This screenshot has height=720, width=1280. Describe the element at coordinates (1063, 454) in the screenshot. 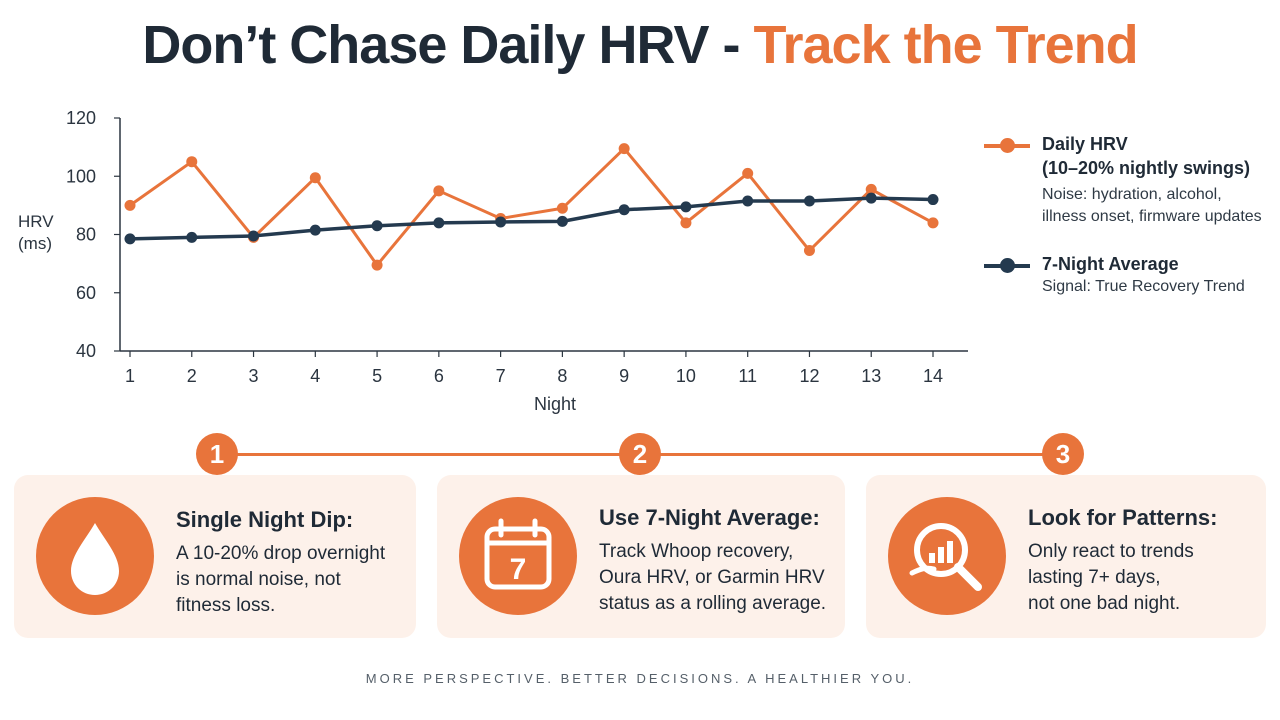

I see `step-number-3: 3` at that location.